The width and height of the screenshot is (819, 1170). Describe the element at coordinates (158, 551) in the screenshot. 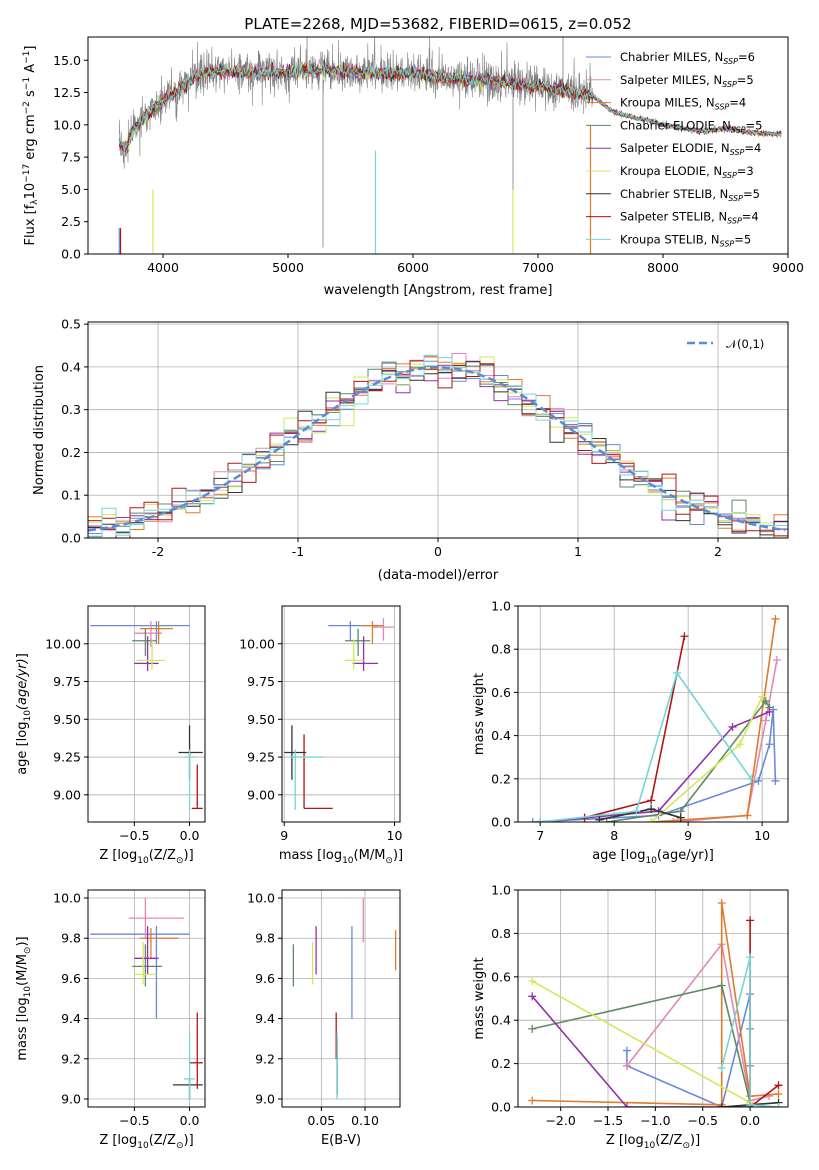

I see `x-tick-label: -2` at that location.